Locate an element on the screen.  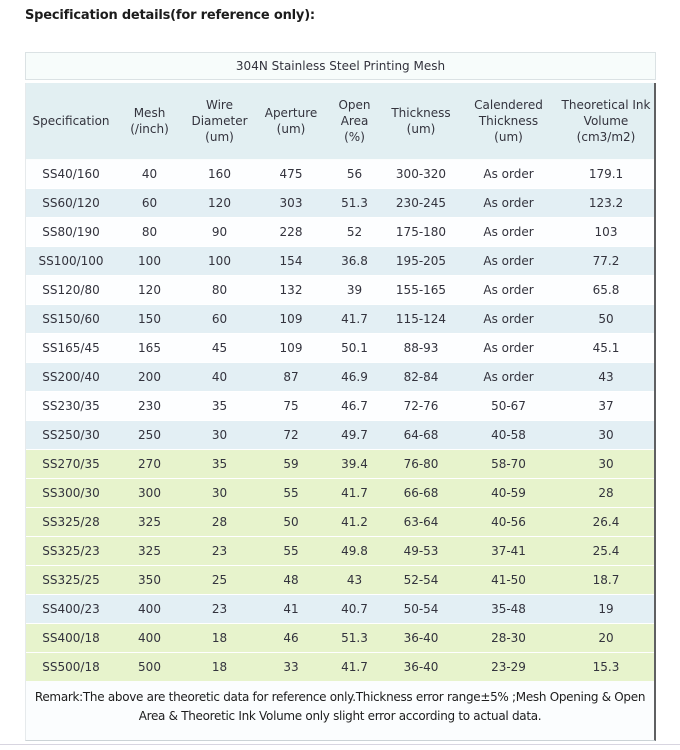
table-cell: 155-165 is located at coordinates (421, 290).